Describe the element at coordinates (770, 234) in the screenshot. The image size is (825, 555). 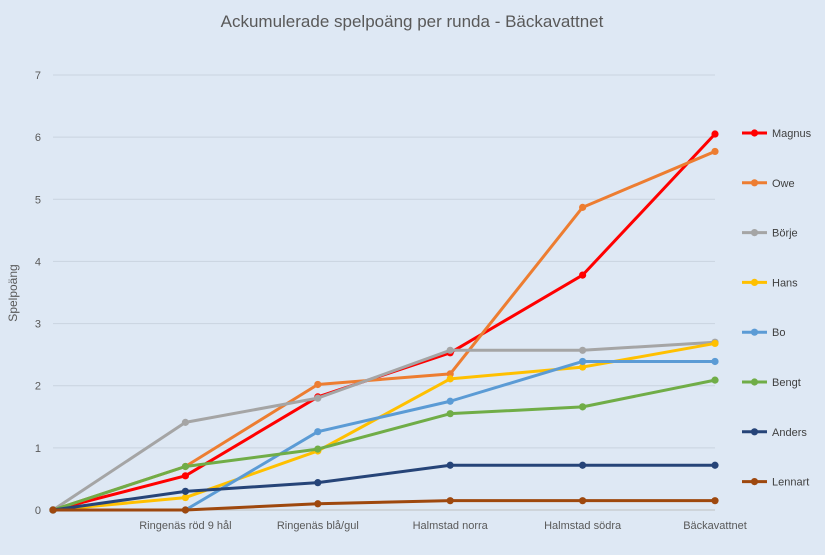
I see `legend-entry: Börje` at that location.